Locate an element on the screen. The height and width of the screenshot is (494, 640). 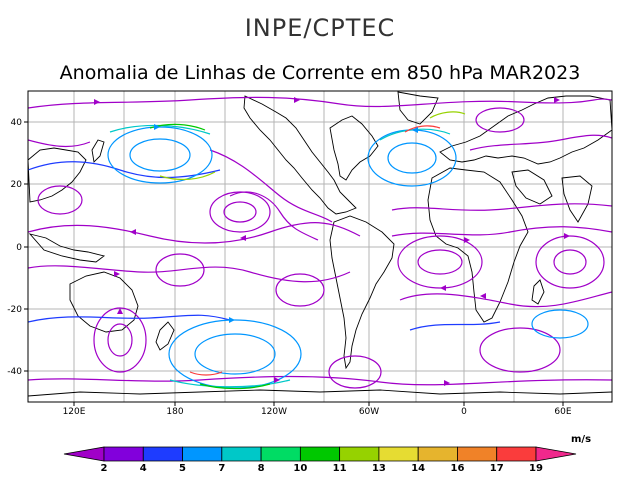
coast-antarctica is located at coordinates (320, 393).